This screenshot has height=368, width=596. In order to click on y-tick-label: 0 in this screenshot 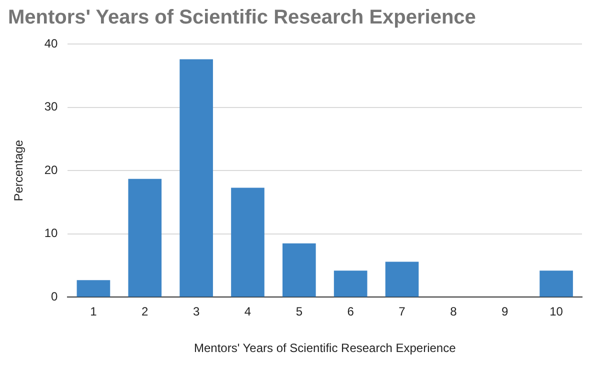, I will do `click(54, 297)`.